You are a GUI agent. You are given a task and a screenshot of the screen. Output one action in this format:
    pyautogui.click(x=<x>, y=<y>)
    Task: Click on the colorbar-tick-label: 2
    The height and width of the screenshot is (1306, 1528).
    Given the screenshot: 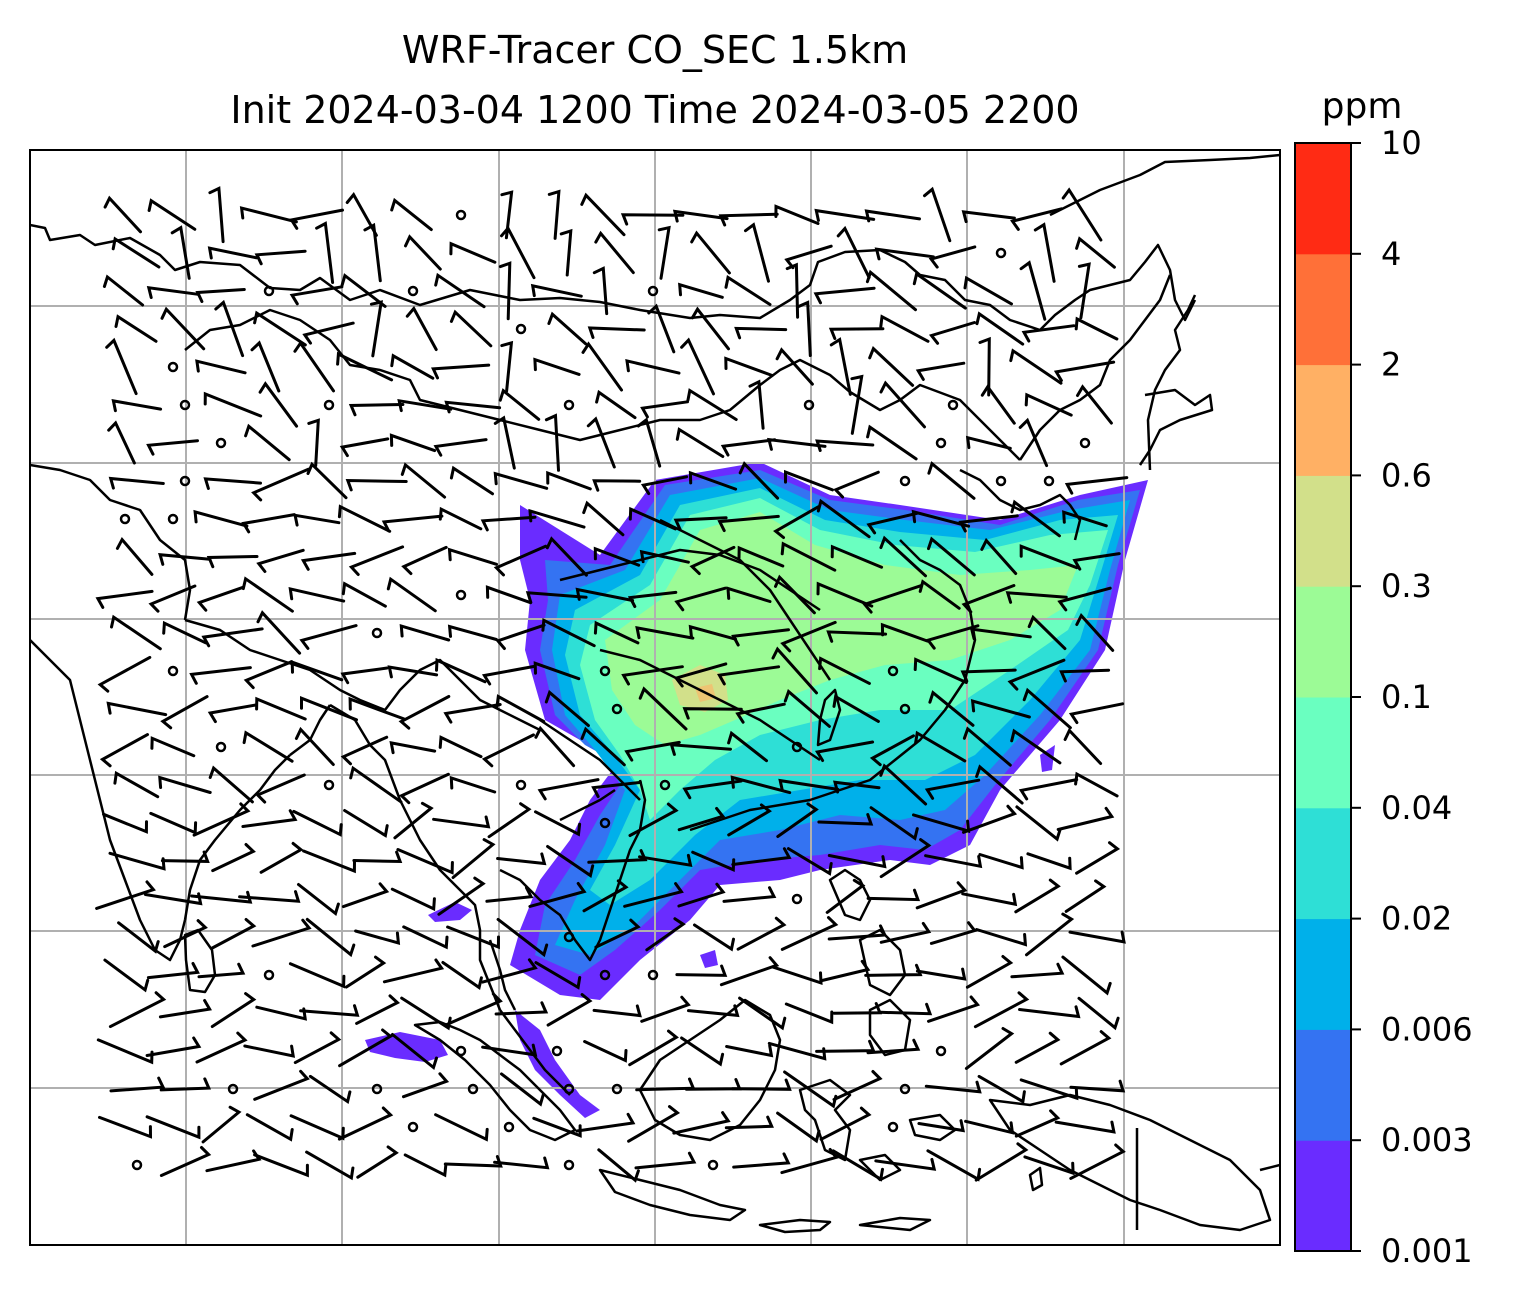 What is the action you would take?
    pyautogui.click(x=1391, y=365)
    